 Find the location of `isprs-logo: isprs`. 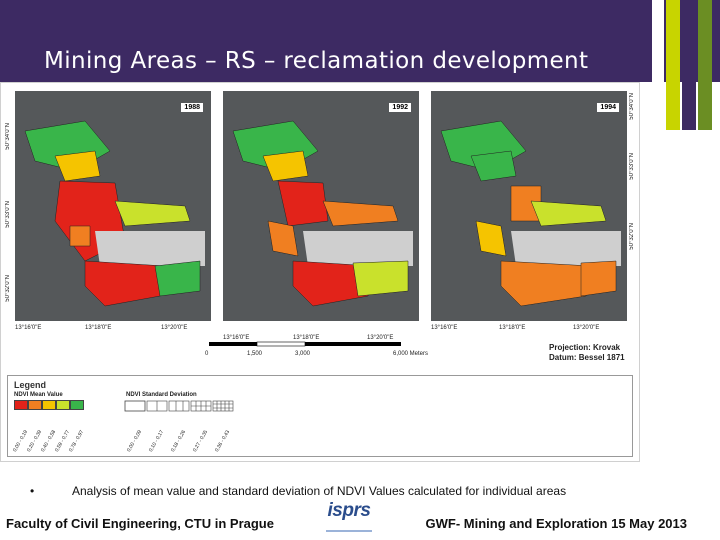

isprs-logo: isprs is located at coordinates (349, 520).